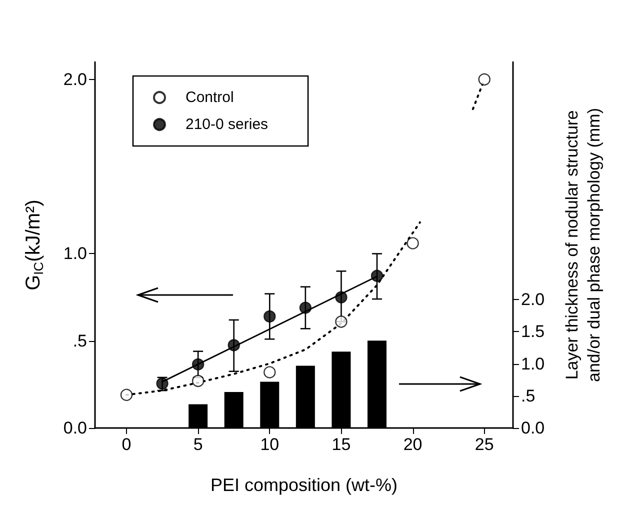 This screenshot has height=521, width=626. Describe the element at coordinates (210, 97) in the screenshot. I see `legend-label: Control` at that location.